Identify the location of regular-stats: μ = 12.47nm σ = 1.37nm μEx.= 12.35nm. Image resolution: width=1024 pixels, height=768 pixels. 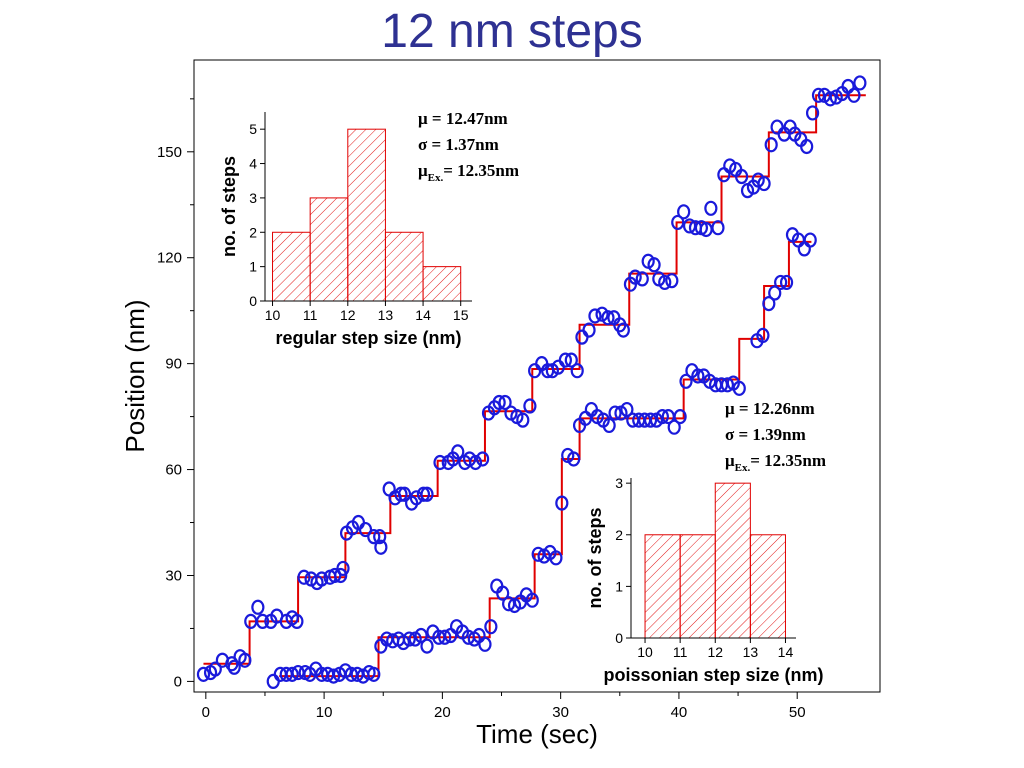
(468, 146).